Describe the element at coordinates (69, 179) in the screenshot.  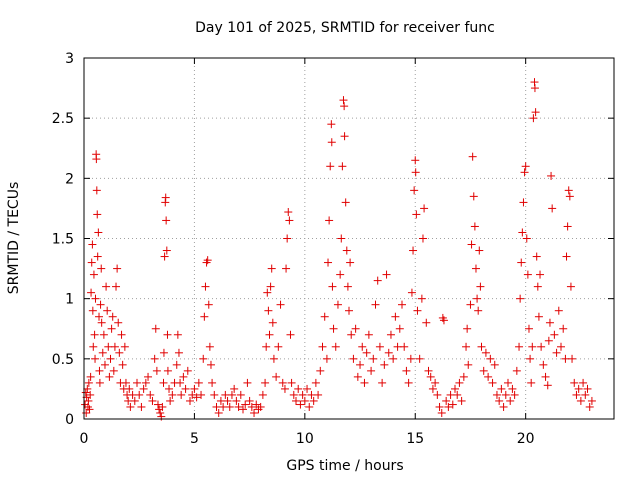
I see `y-tick-label: 2` at that location.